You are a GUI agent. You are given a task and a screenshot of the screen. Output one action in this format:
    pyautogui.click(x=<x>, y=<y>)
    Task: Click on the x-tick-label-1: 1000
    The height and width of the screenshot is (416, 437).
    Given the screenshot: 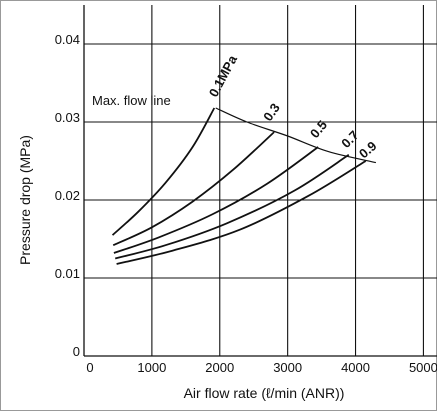 What is the action you would take?
    pyautogui.click(x=151, y=367)
    